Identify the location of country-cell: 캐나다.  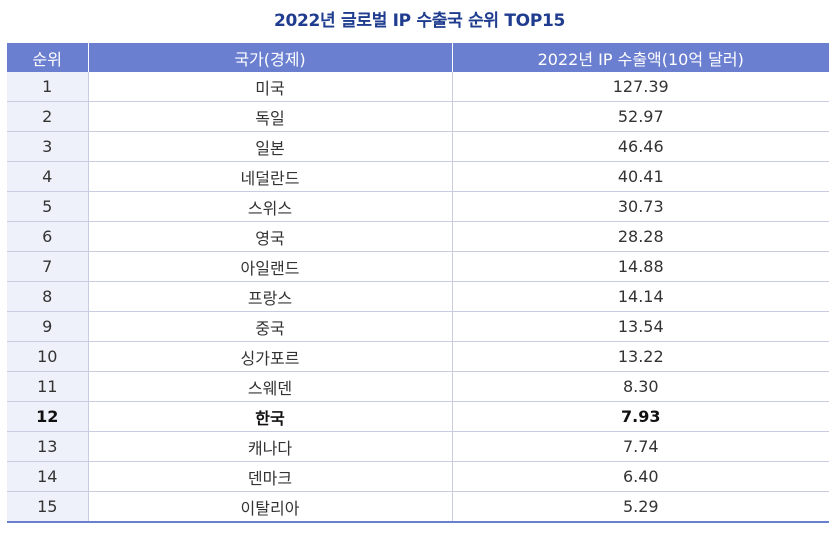
(269, 446).